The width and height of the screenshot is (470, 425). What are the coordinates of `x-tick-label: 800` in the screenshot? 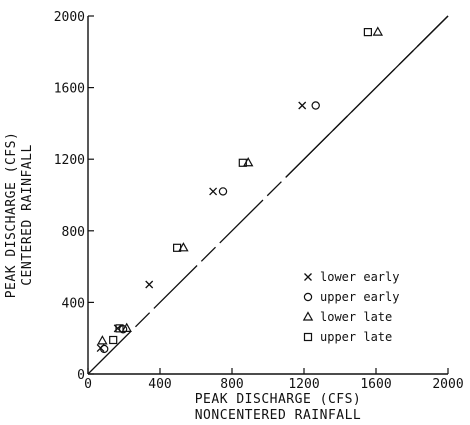 It's located at (231, 384).